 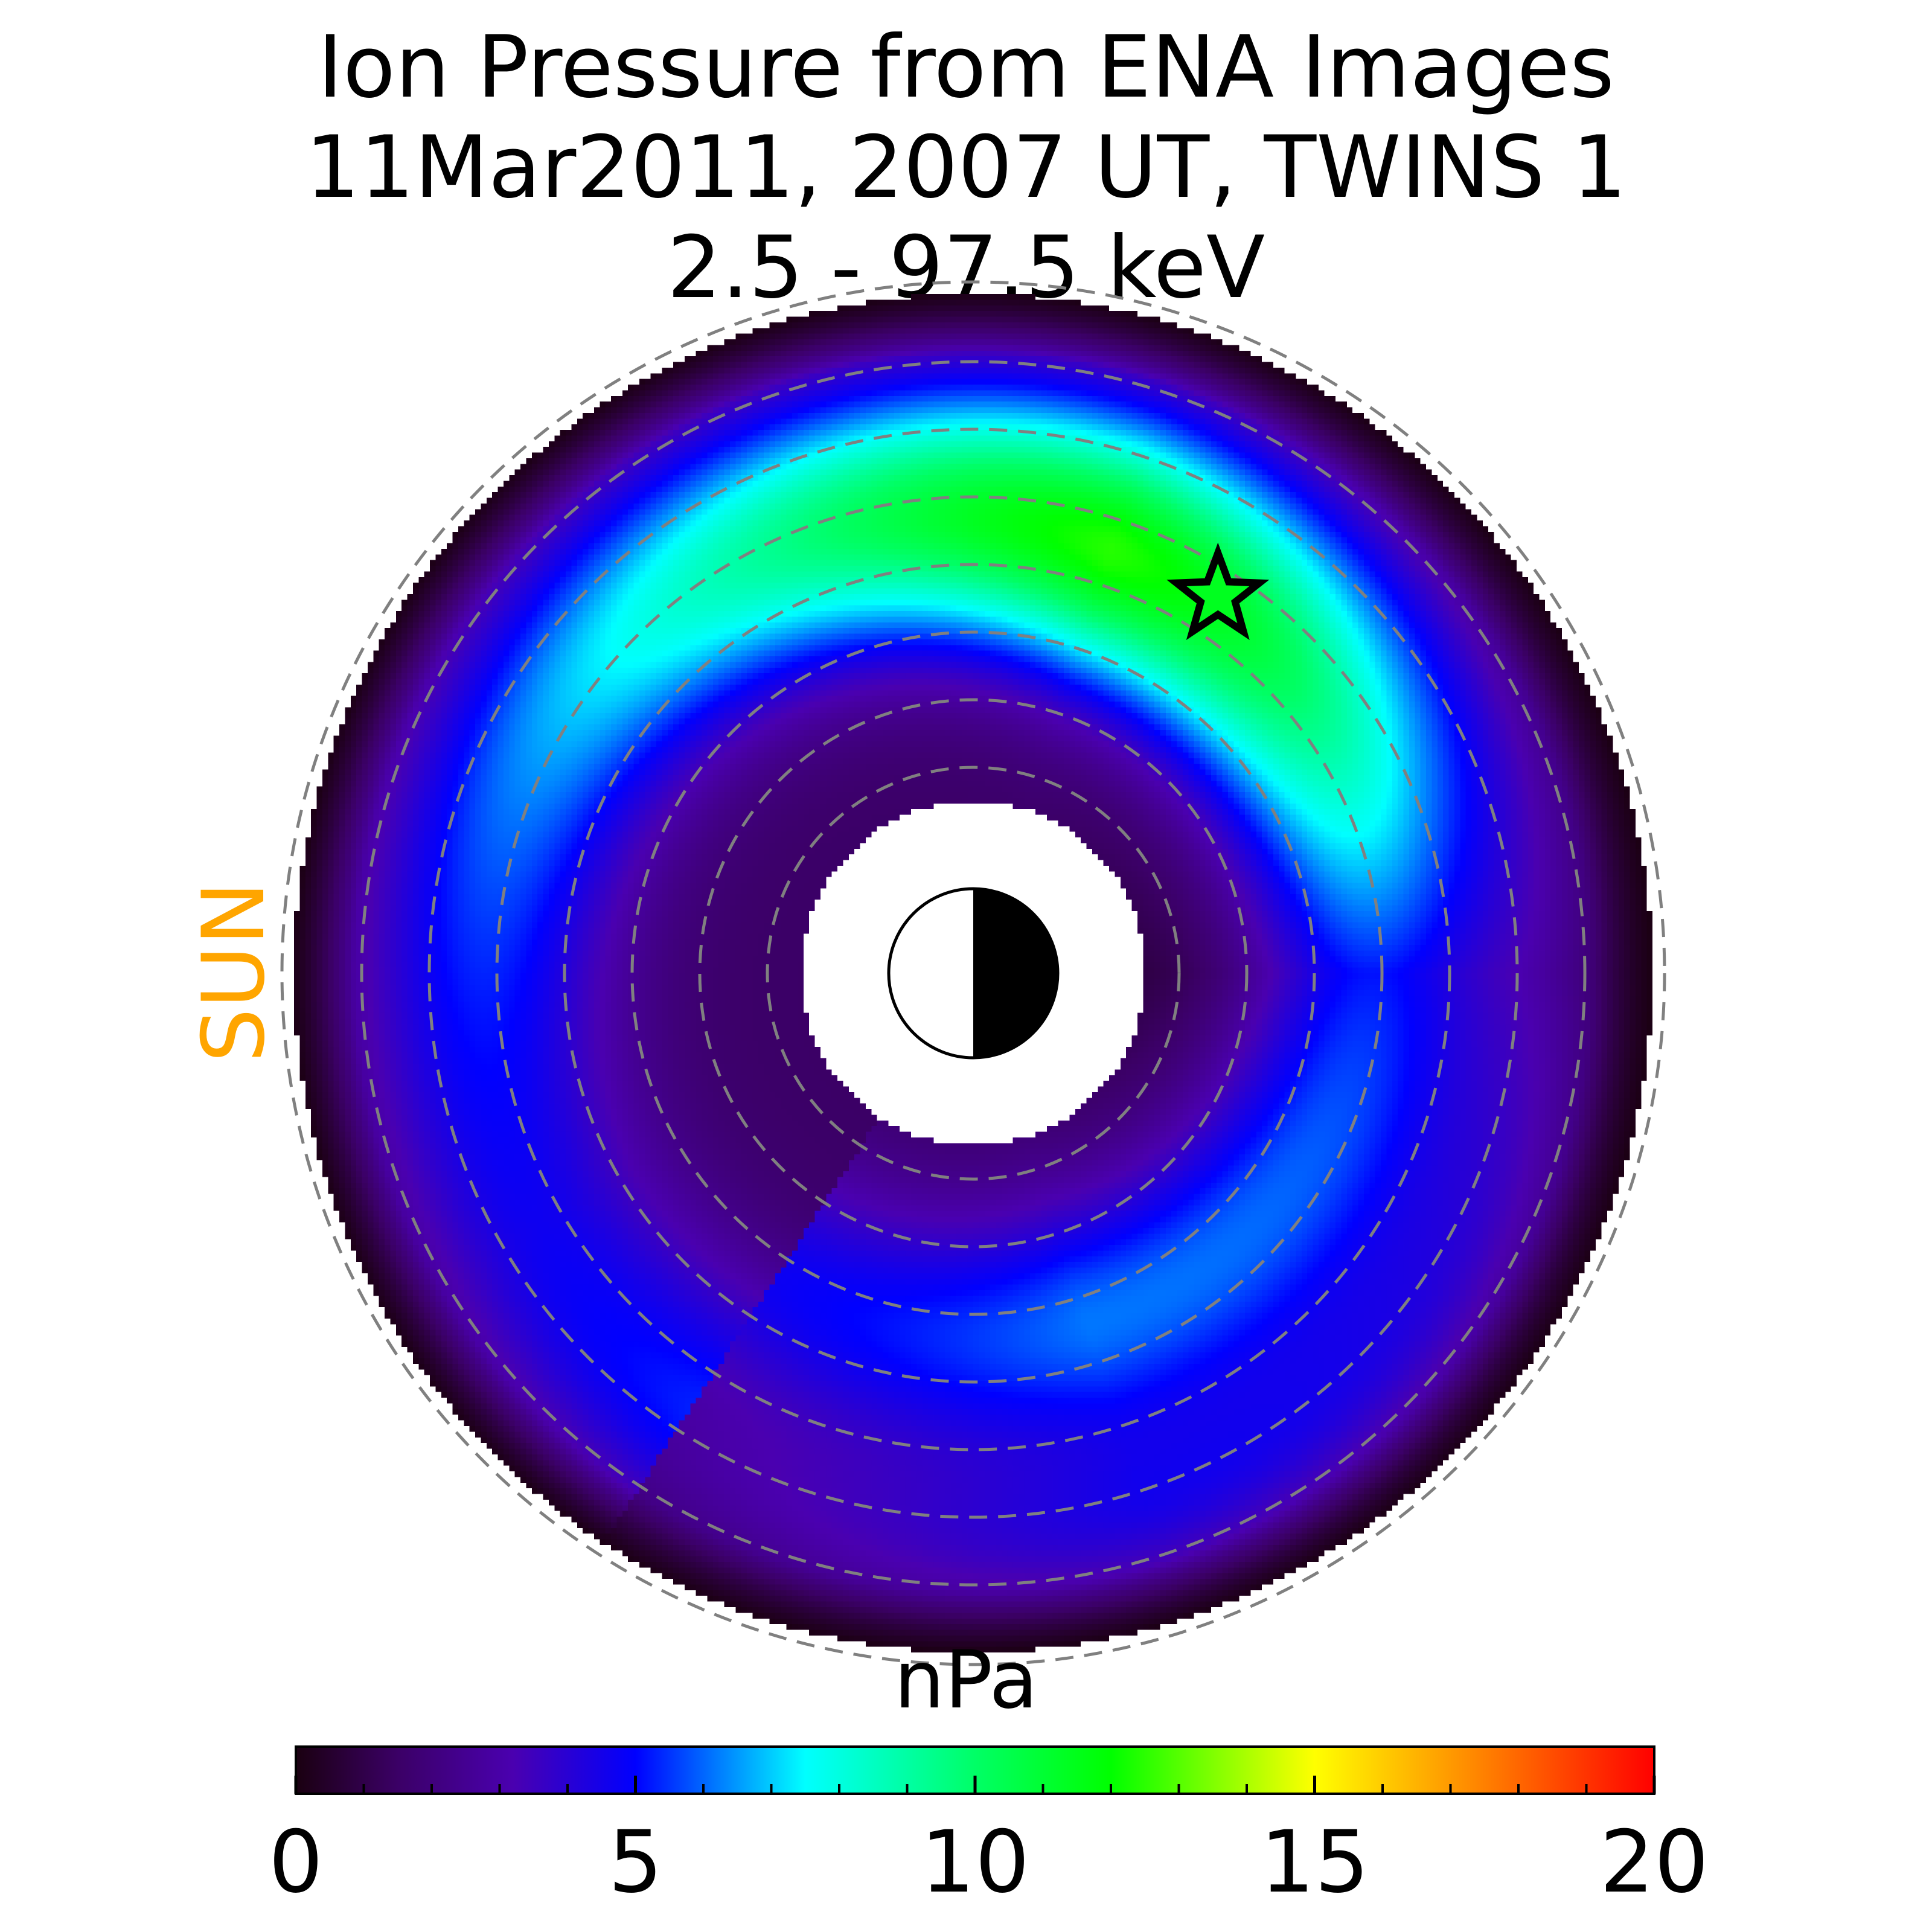 What do you see at coordinates (635, 1862) in the screenshot?
I see `colorbar-tick-label: 5` at bounding box center [635, 1862].